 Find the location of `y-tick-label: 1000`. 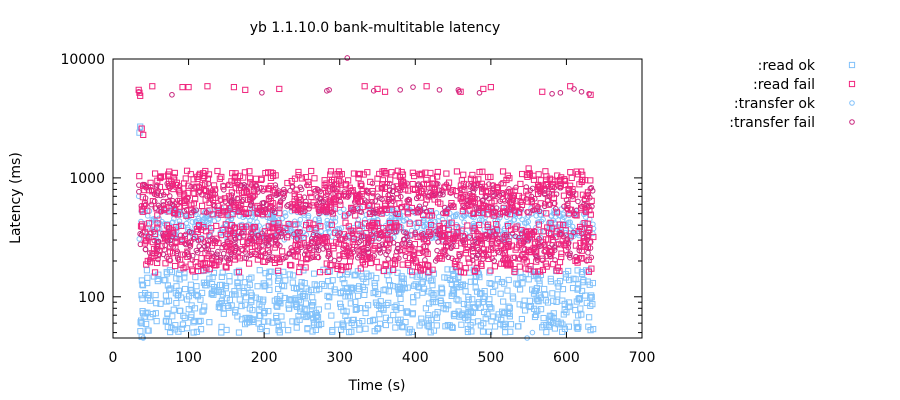

y-tick-label: 1000 is located at coordinates (87, 179).